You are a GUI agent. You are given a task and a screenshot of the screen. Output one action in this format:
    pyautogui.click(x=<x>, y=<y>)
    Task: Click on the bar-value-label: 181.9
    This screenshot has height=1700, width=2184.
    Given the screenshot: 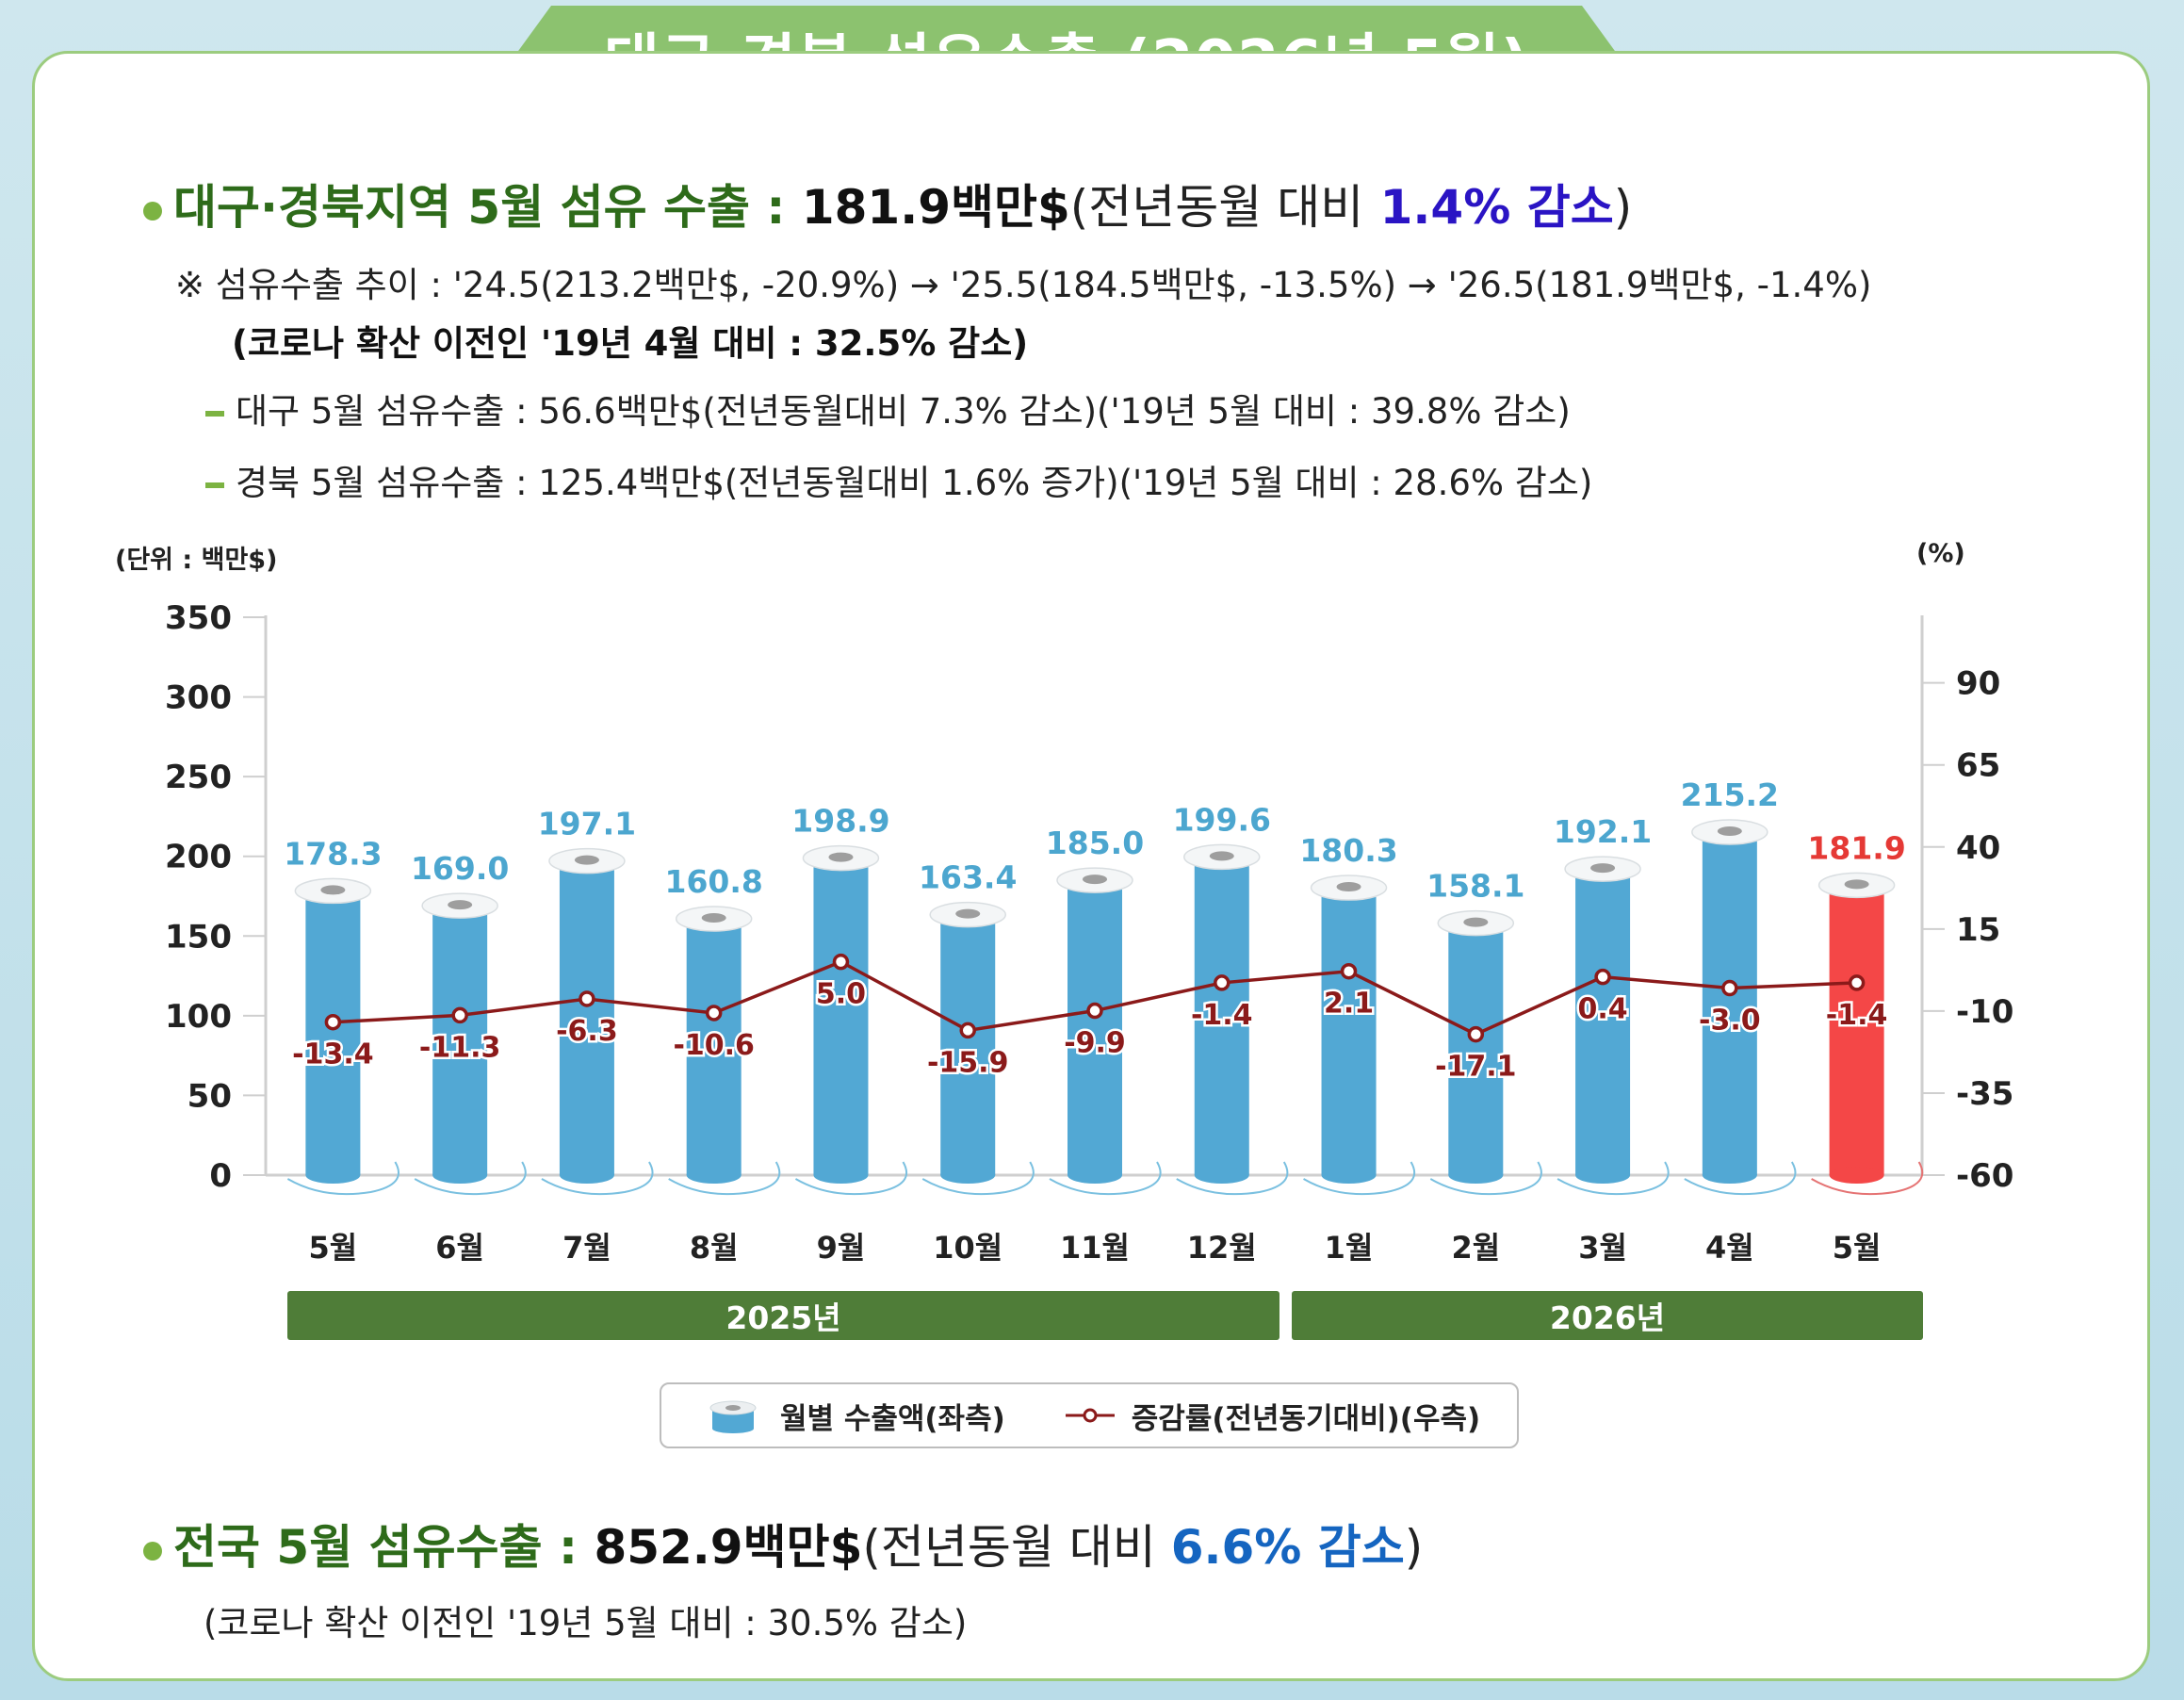 What is the action you would take?
    pyautogui.click(x=1856, y=847)
    